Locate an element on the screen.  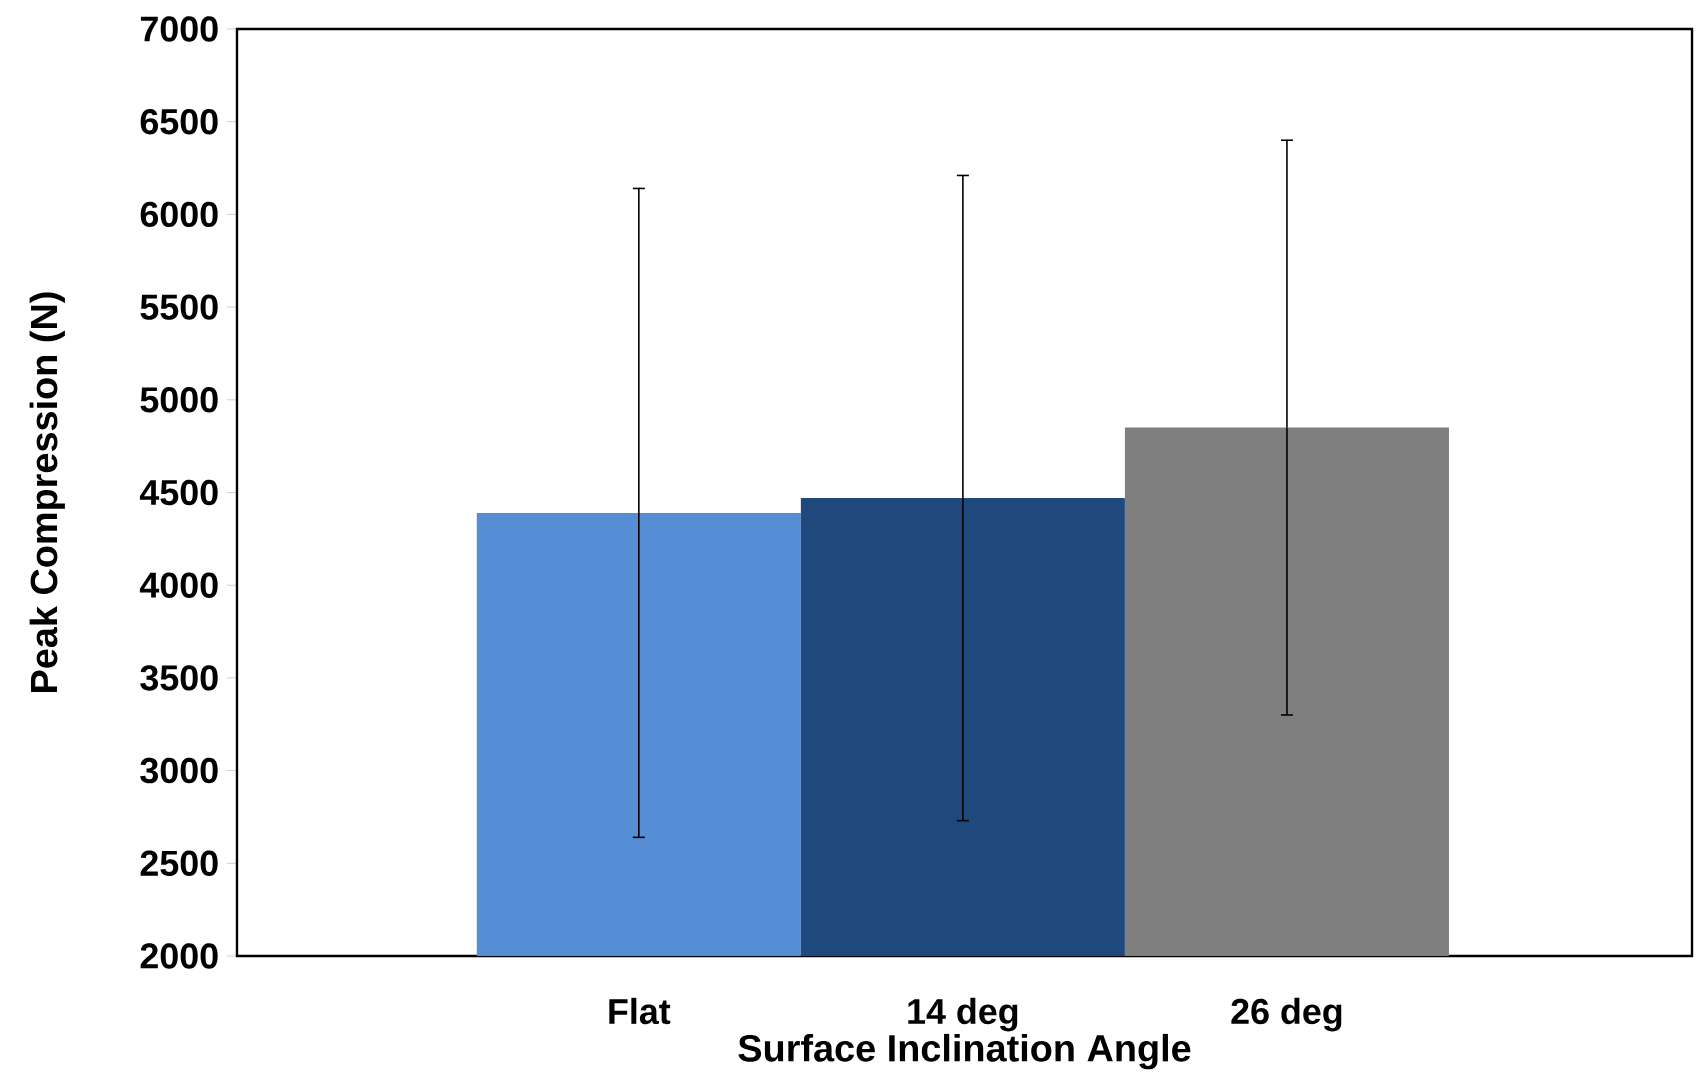
x-tick-label: 14 deg is located at coordinates (963, 1014).